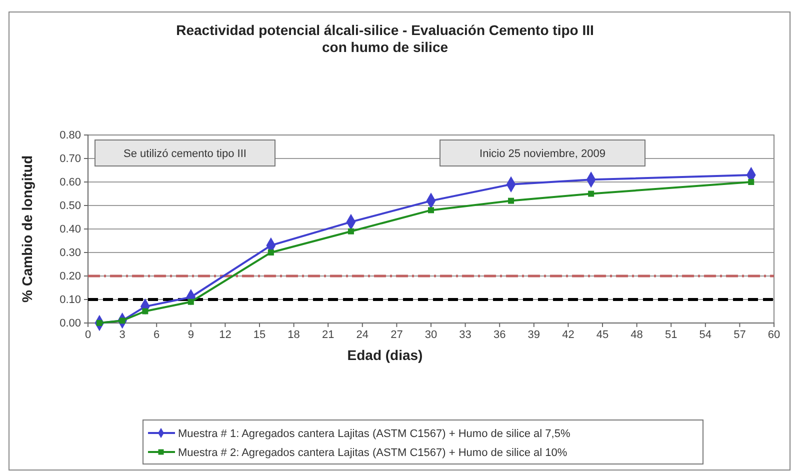 The width and height of the screenshot is (791, 471). Describe the element at coordinates (70, 300) in the screenshot. I see `y-tick-label: 0.10` at that location.